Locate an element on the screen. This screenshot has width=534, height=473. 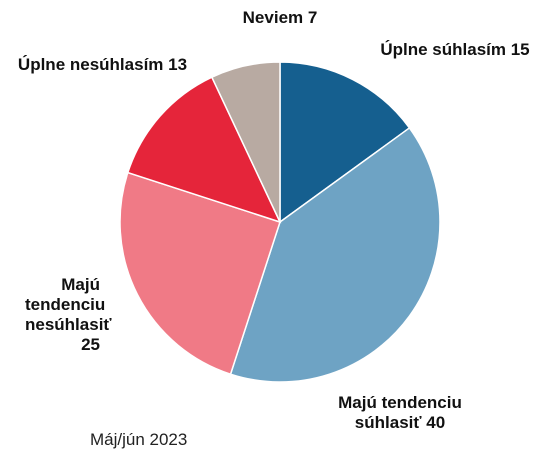
slice-label: Majú tendenciu nesúhlasiť 25 is located at coordinates (68, 315).